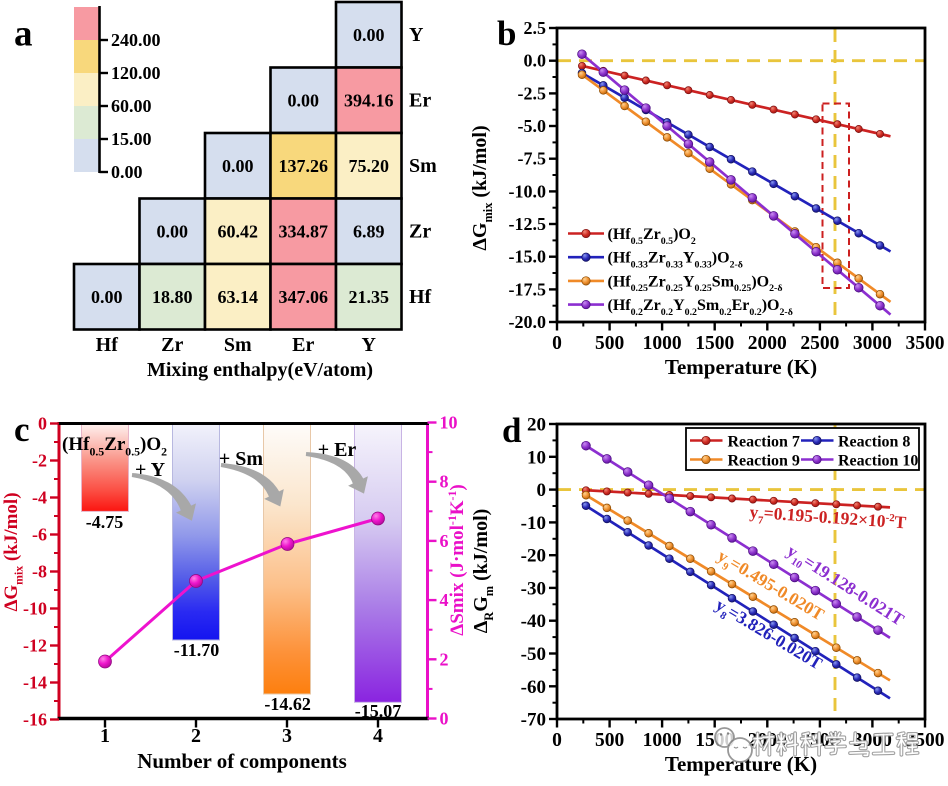 The height and width of the screenshot is (786, 948). I want to click on svg-text: 10, so click(449, 423).